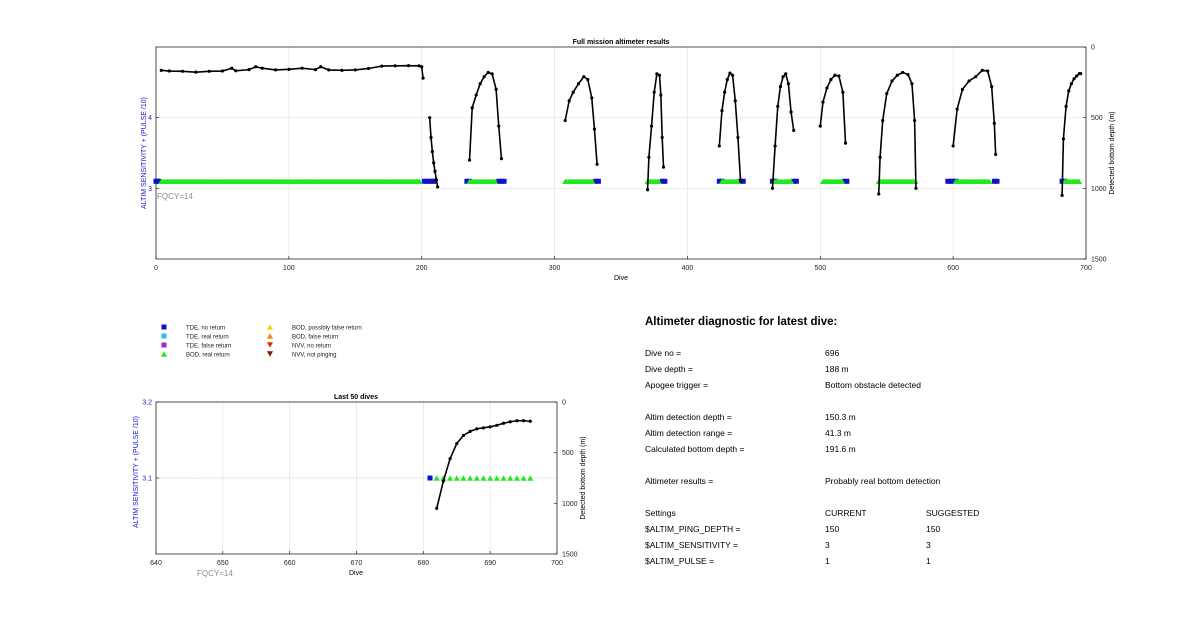 This screenshot has width=1200, height=622. What do you see at coordinates (660, 513) in the screenshot?
I see `settings-header: Settings` at bounding box center [660, 513].